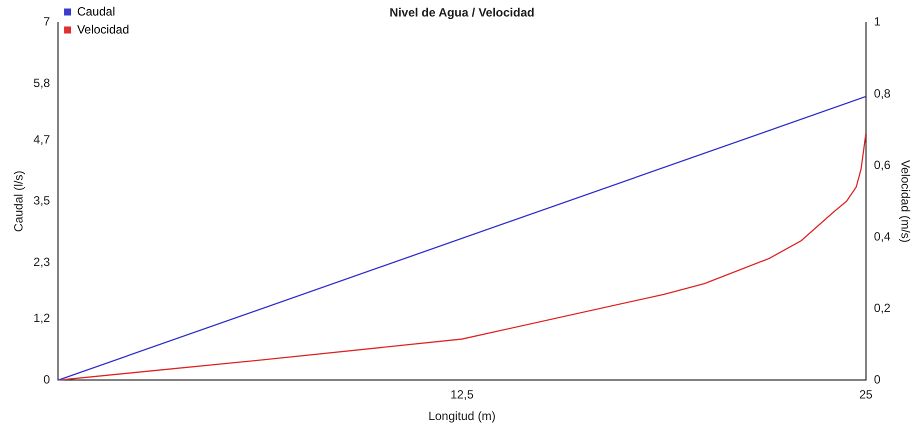  Describe the element at coordinates (882, 236) in the screenshot. I see `y2-tick-label: 0,4` at that location.